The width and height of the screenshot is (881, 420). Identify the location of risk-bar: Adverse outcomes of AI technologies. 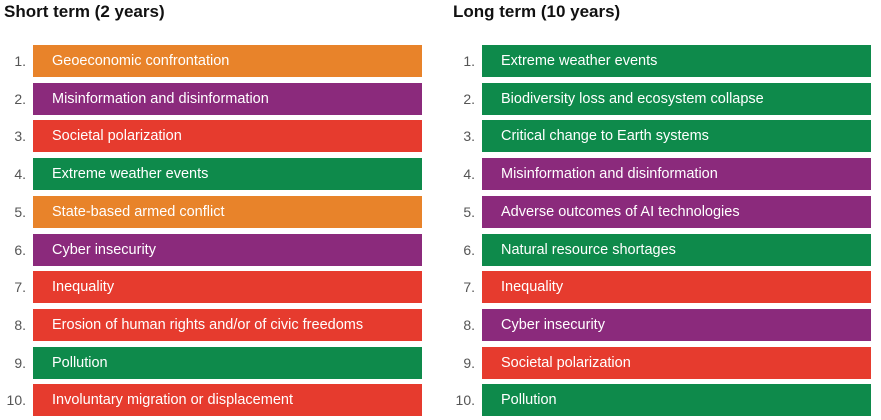
(676, 211).